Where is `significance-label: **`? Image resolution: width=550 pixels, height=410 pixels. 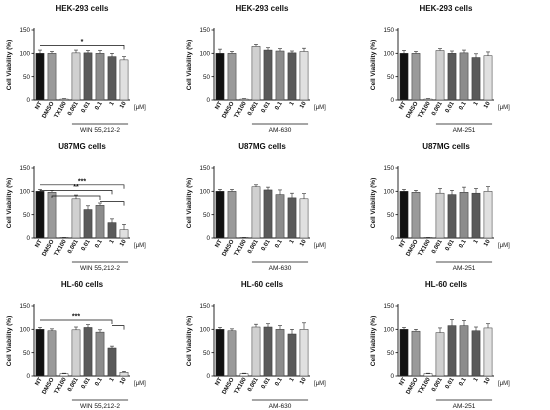 significance-label: ** is located at coordinates (76, 187).